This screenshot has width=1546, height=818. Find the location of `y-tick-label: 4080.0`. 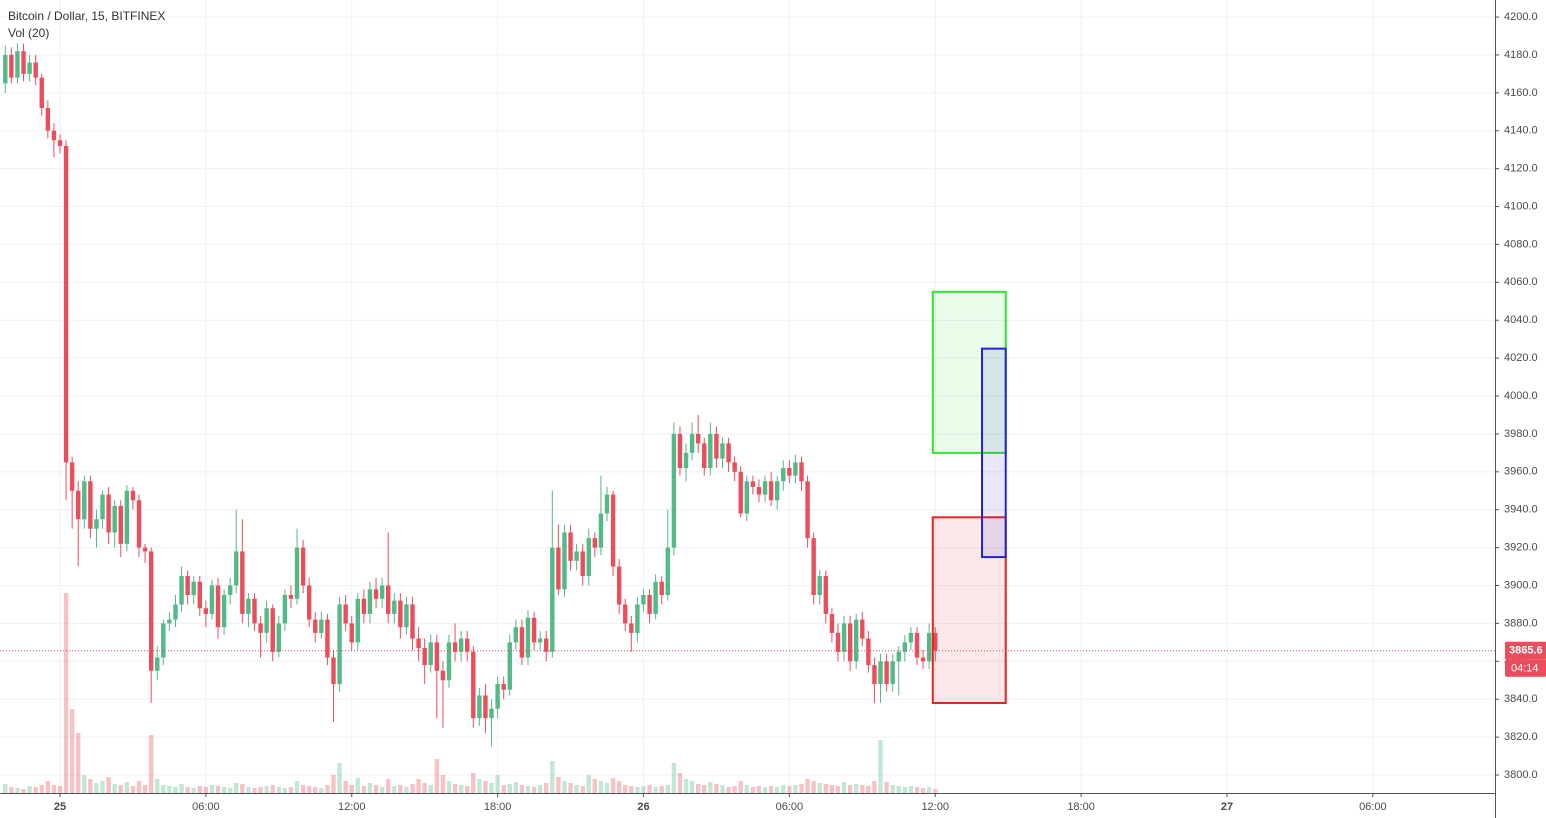

y-tick-label: 4080.0 is located at coordinates (1521, 244).